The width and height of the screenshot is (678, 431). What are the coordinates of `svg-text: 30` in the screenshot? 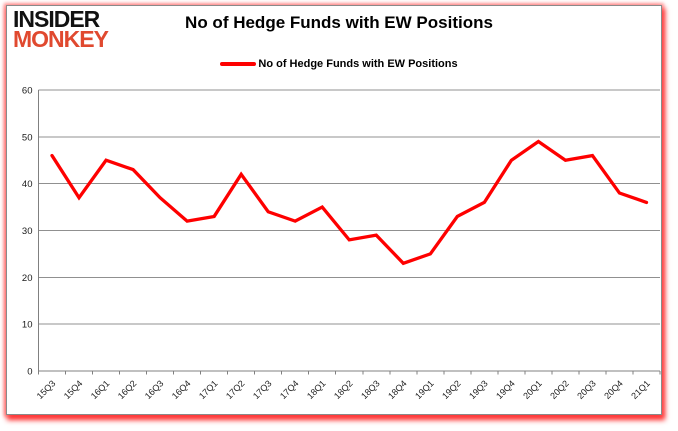 It's located at (27, 231).